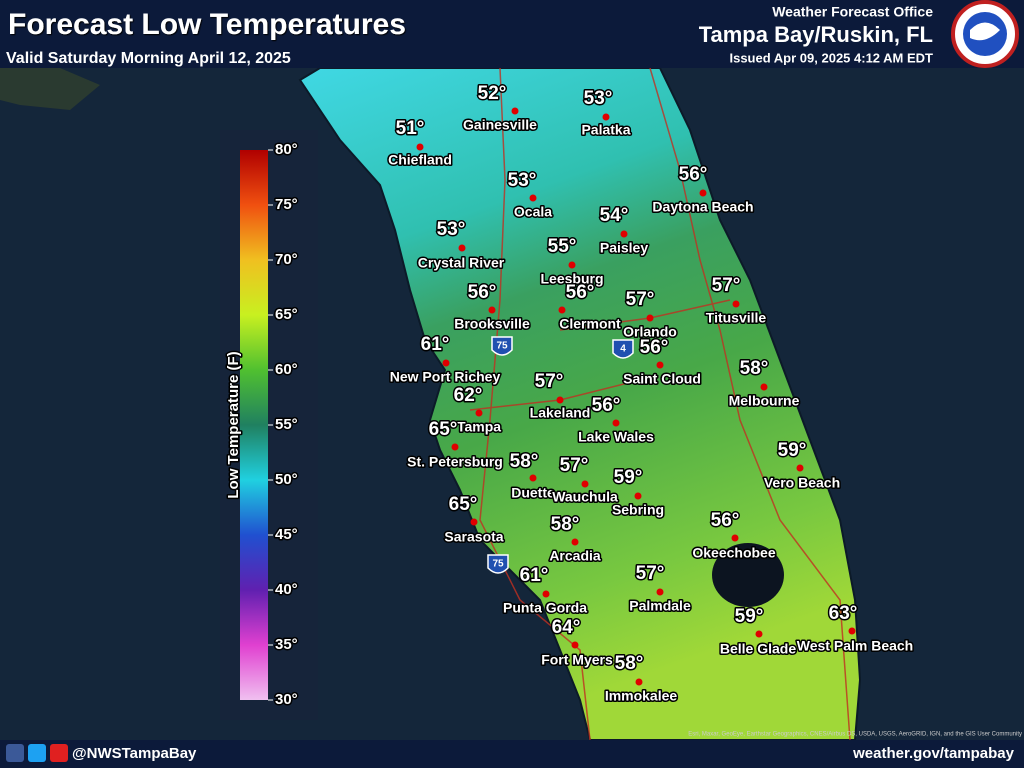 Image resolution: width=1024 pixels, height=773 pixels. What do you see at coordinates (758, 649) in the screenshot?
I see `city-name: Belle Glade` at bounding box center [758, 649].